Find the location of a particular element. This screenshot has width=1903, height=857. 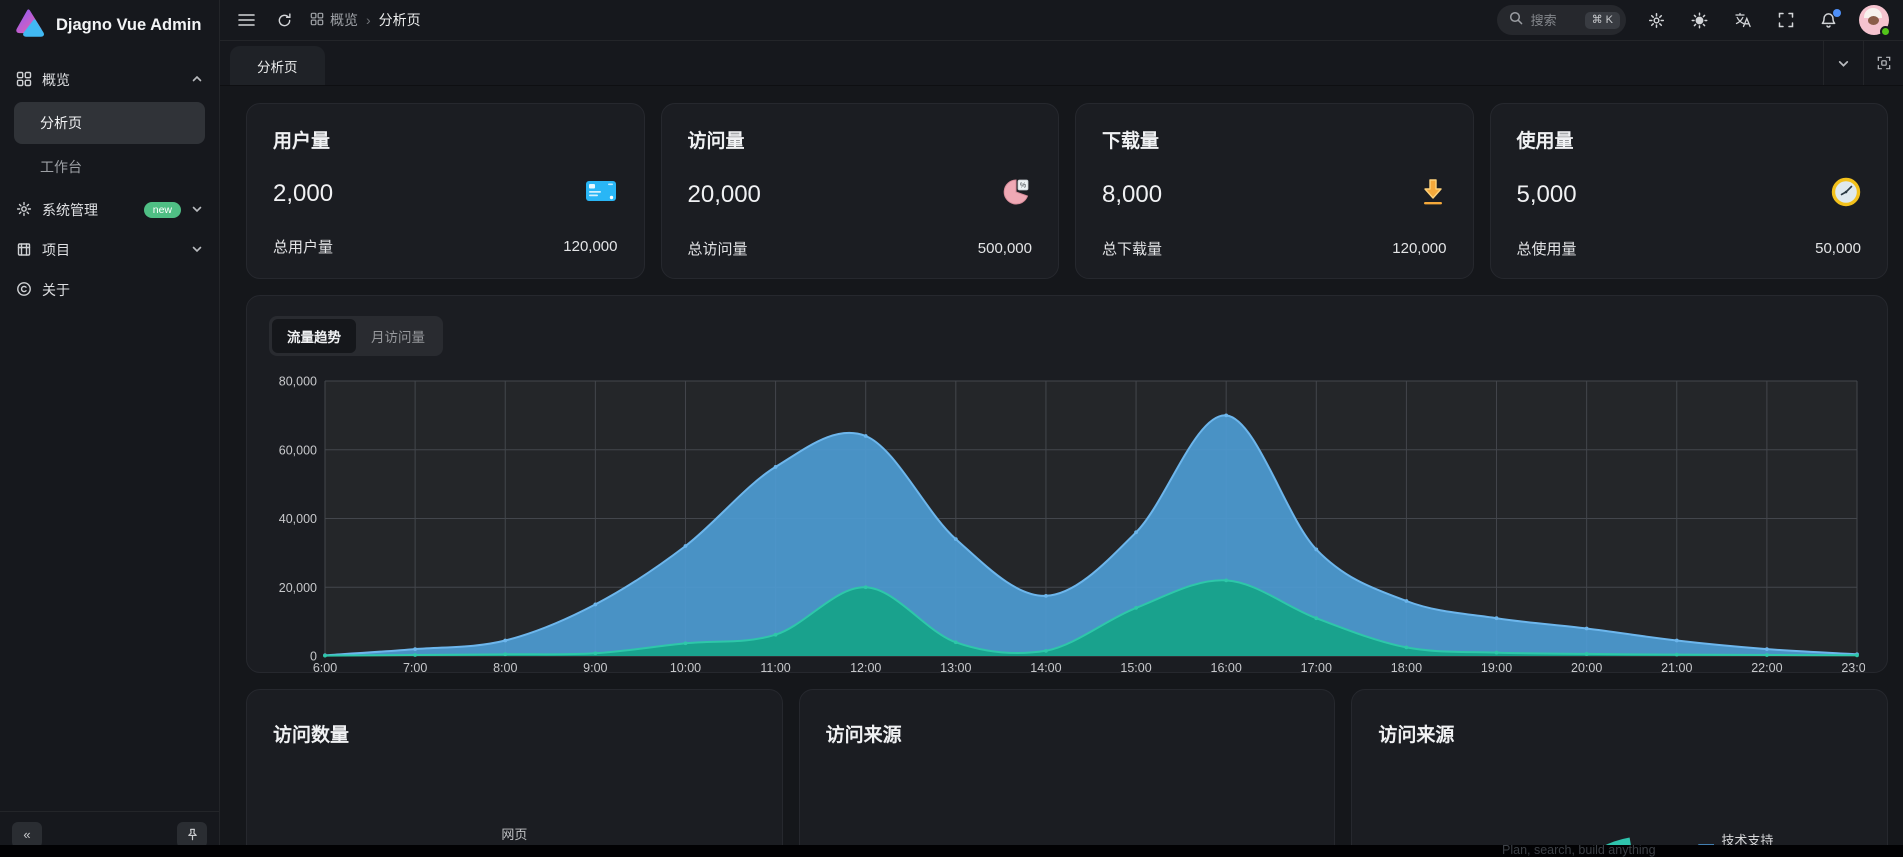

svg-text: 40,000 is located at coordinates (298, 519).